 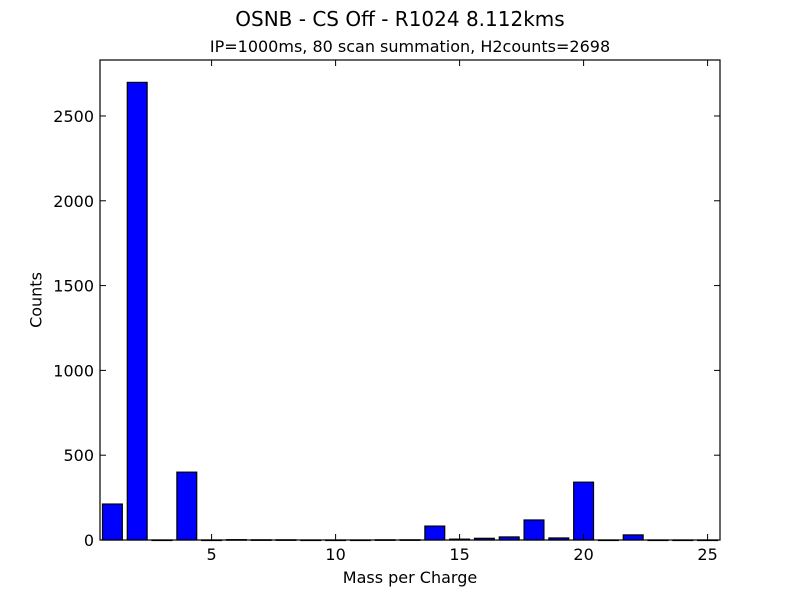 I want to click on y-tick-label: 2000, so click(x=73, y=201).